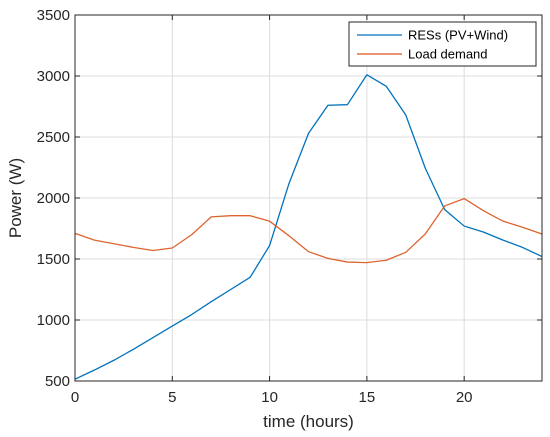 The image size is (550, 437). What do you see at coordinates (308, 230) in the screenshot?
I see `series-line-load` at bounding box center [308, 230].